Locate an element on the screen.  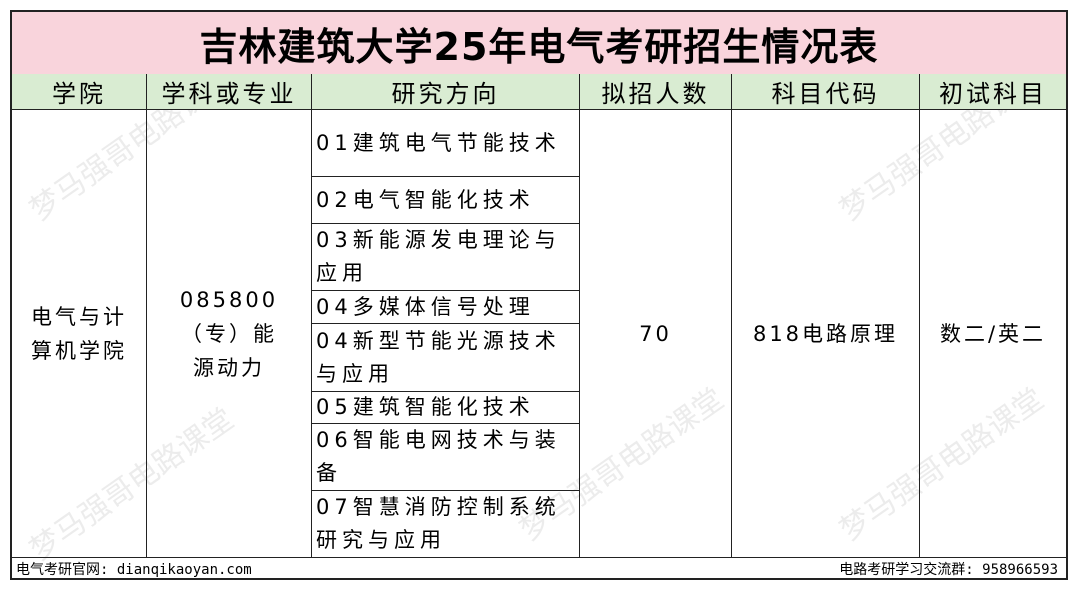
direction-item: 04多媒体信号处理 is located at coordinates (446, 307).